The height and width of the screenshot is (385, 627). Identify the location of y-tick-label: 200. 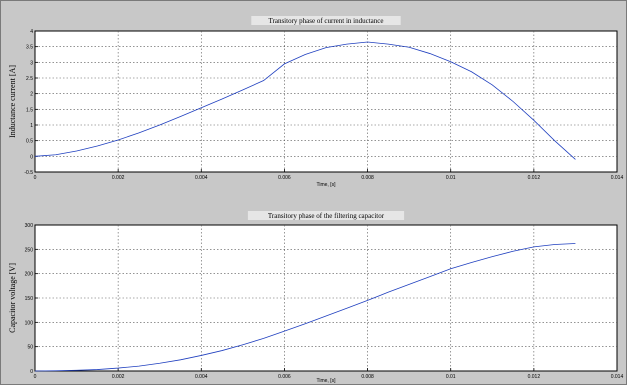
(29, 275).